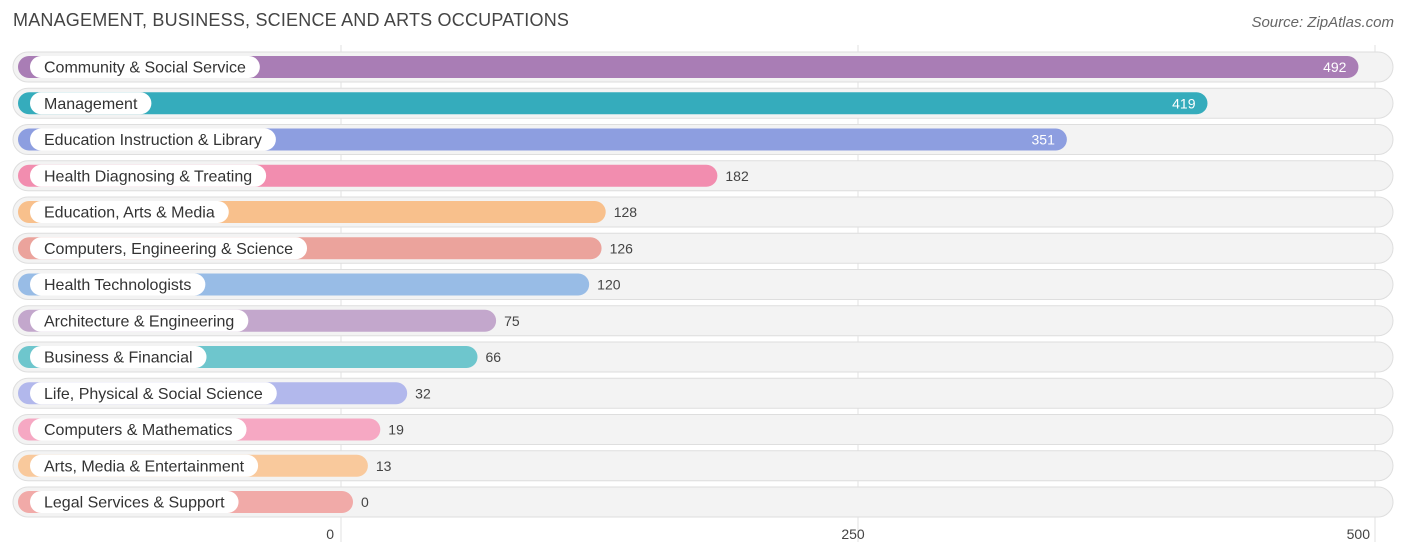 The image size is (1406, 558). Describe the element at coordinates (384, 466) in the screenshot. I see `value-label: 13` at that location.